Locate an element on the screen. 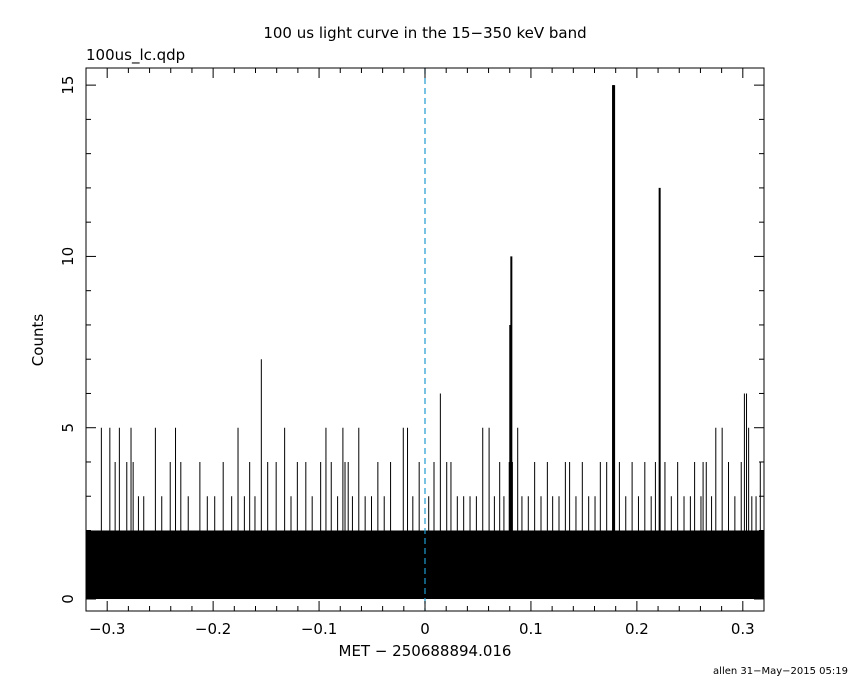 The height and width of the screenshot is (684, 850). file-label: 100us_lc.qdp is located at coordinates (135, 55).